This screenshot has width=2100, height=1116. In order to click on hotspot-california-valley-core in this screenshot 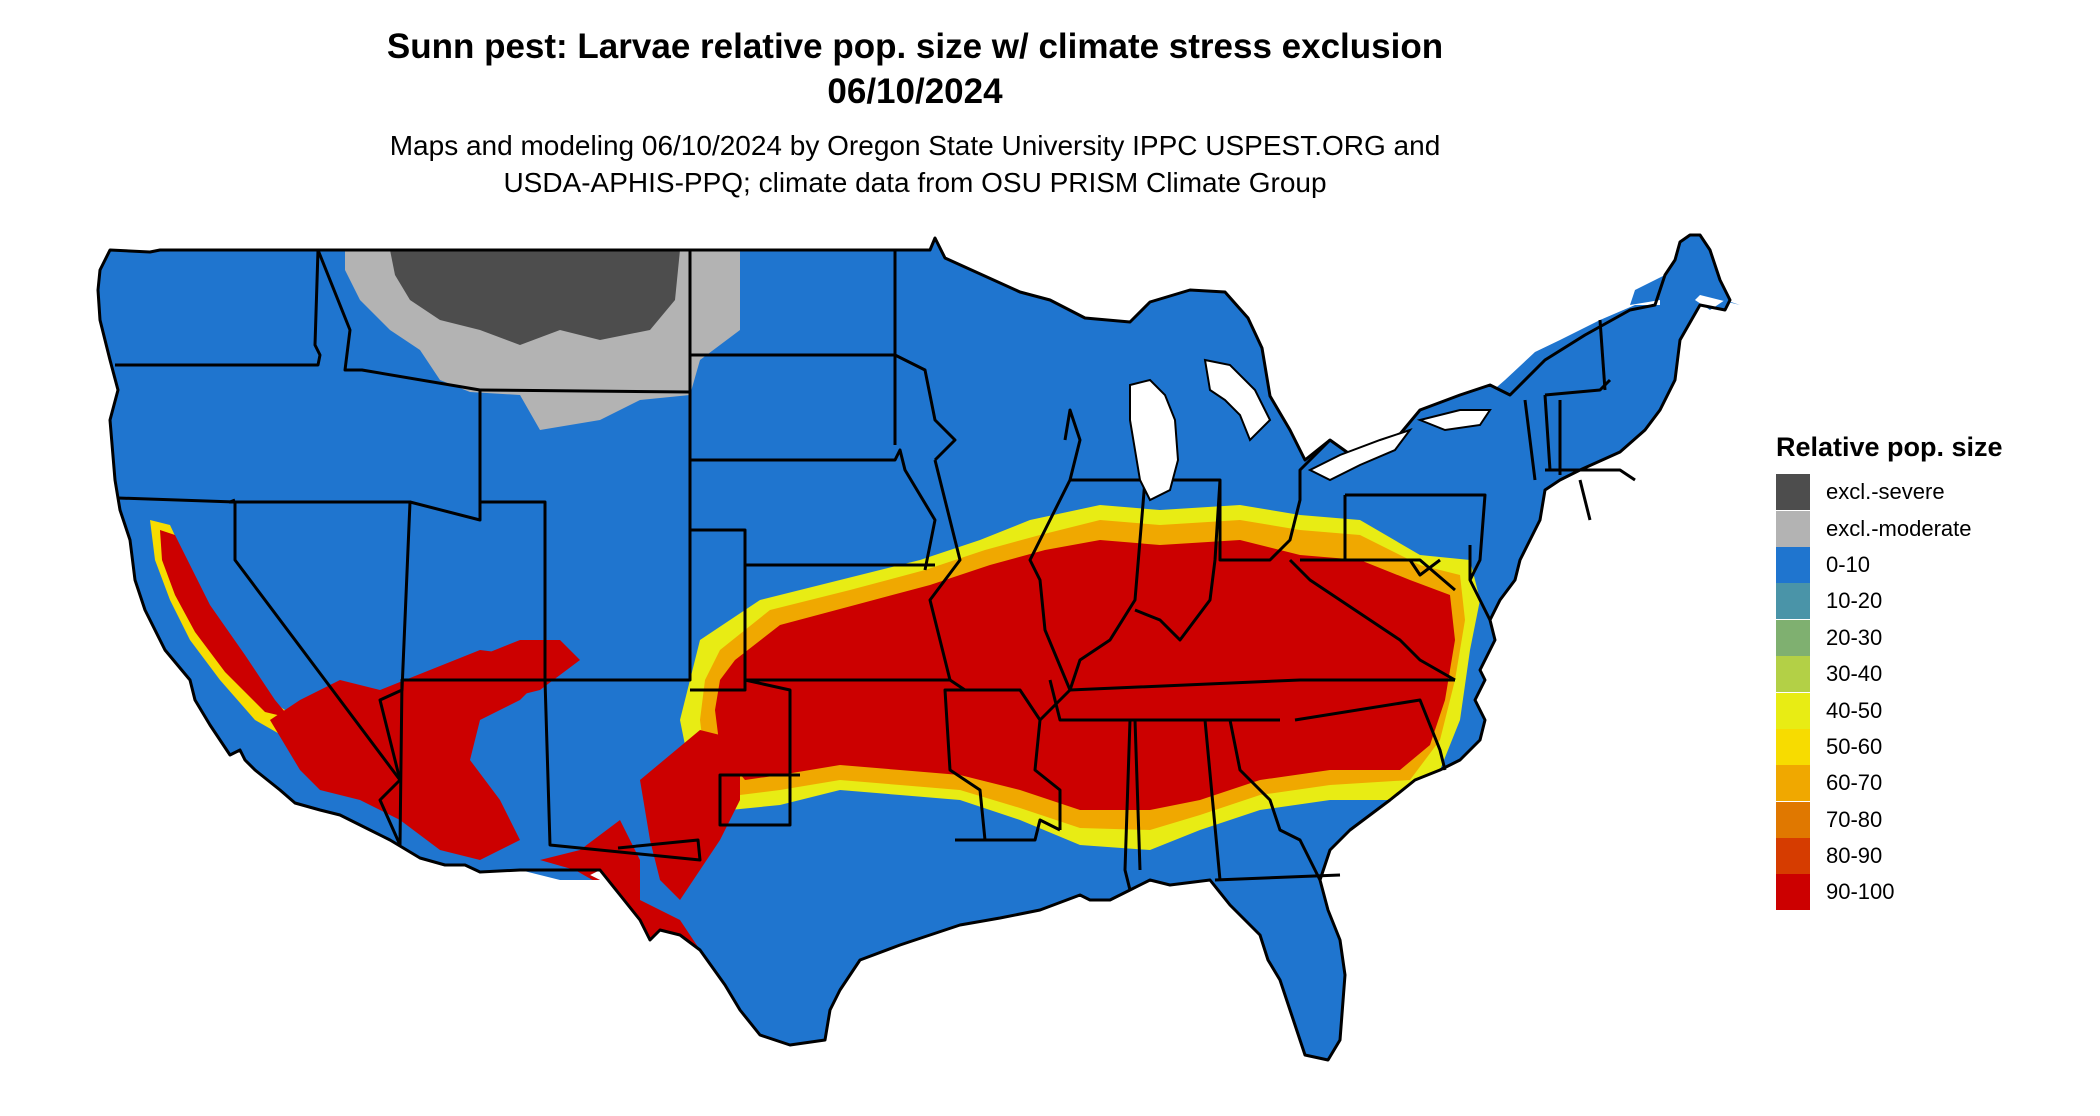, I will do `click(225, 624)`.